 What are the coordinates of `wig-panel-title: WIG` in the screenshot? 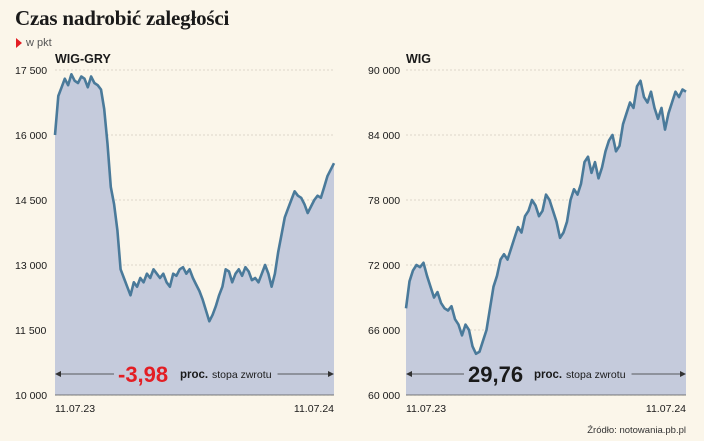 It's located at (418, 59).